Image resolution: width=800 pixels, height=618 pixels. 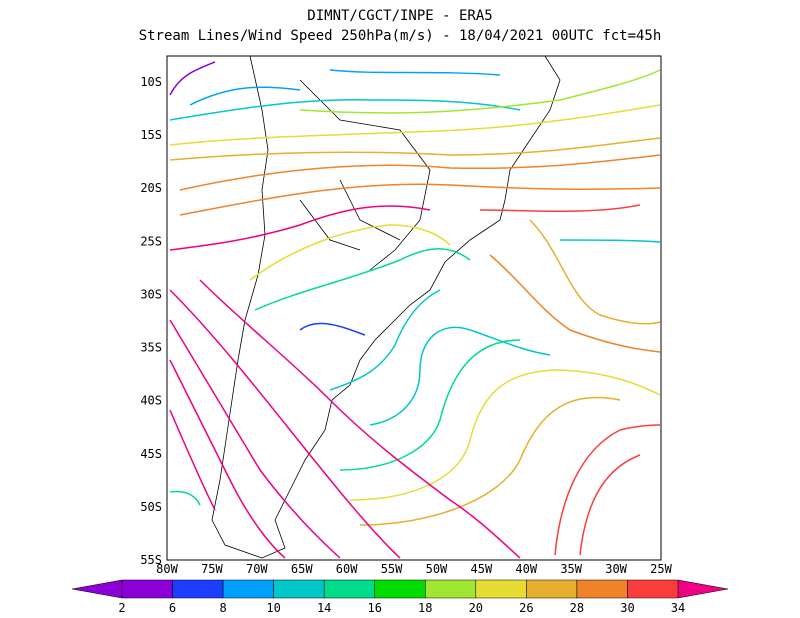 I want to click on lon-label: 55W, so click(x=392, y=569).